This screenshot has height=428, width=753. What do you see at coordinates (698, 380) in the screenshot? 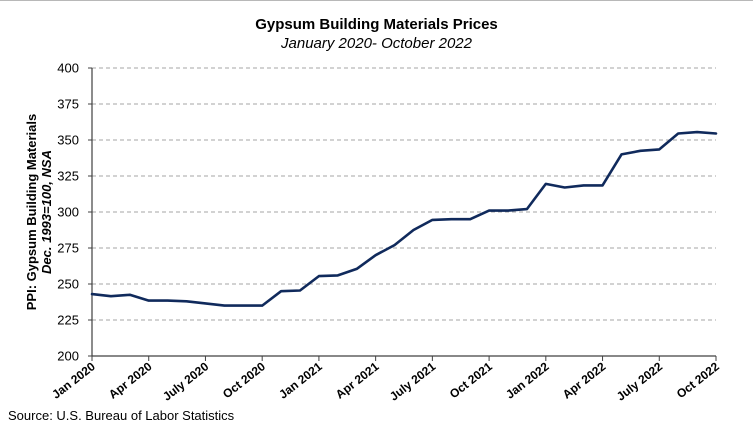
I see `x-tick-label: Oct 2022` at bounding box center [698, 380].